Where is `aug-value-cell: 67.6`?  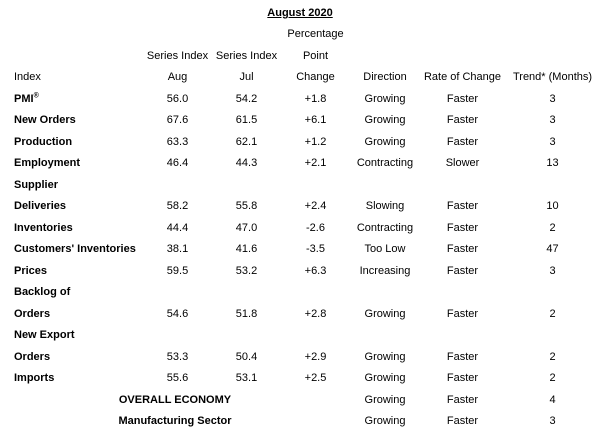 aug-value-cell: 67.6 is located at coordinates (177, 120).